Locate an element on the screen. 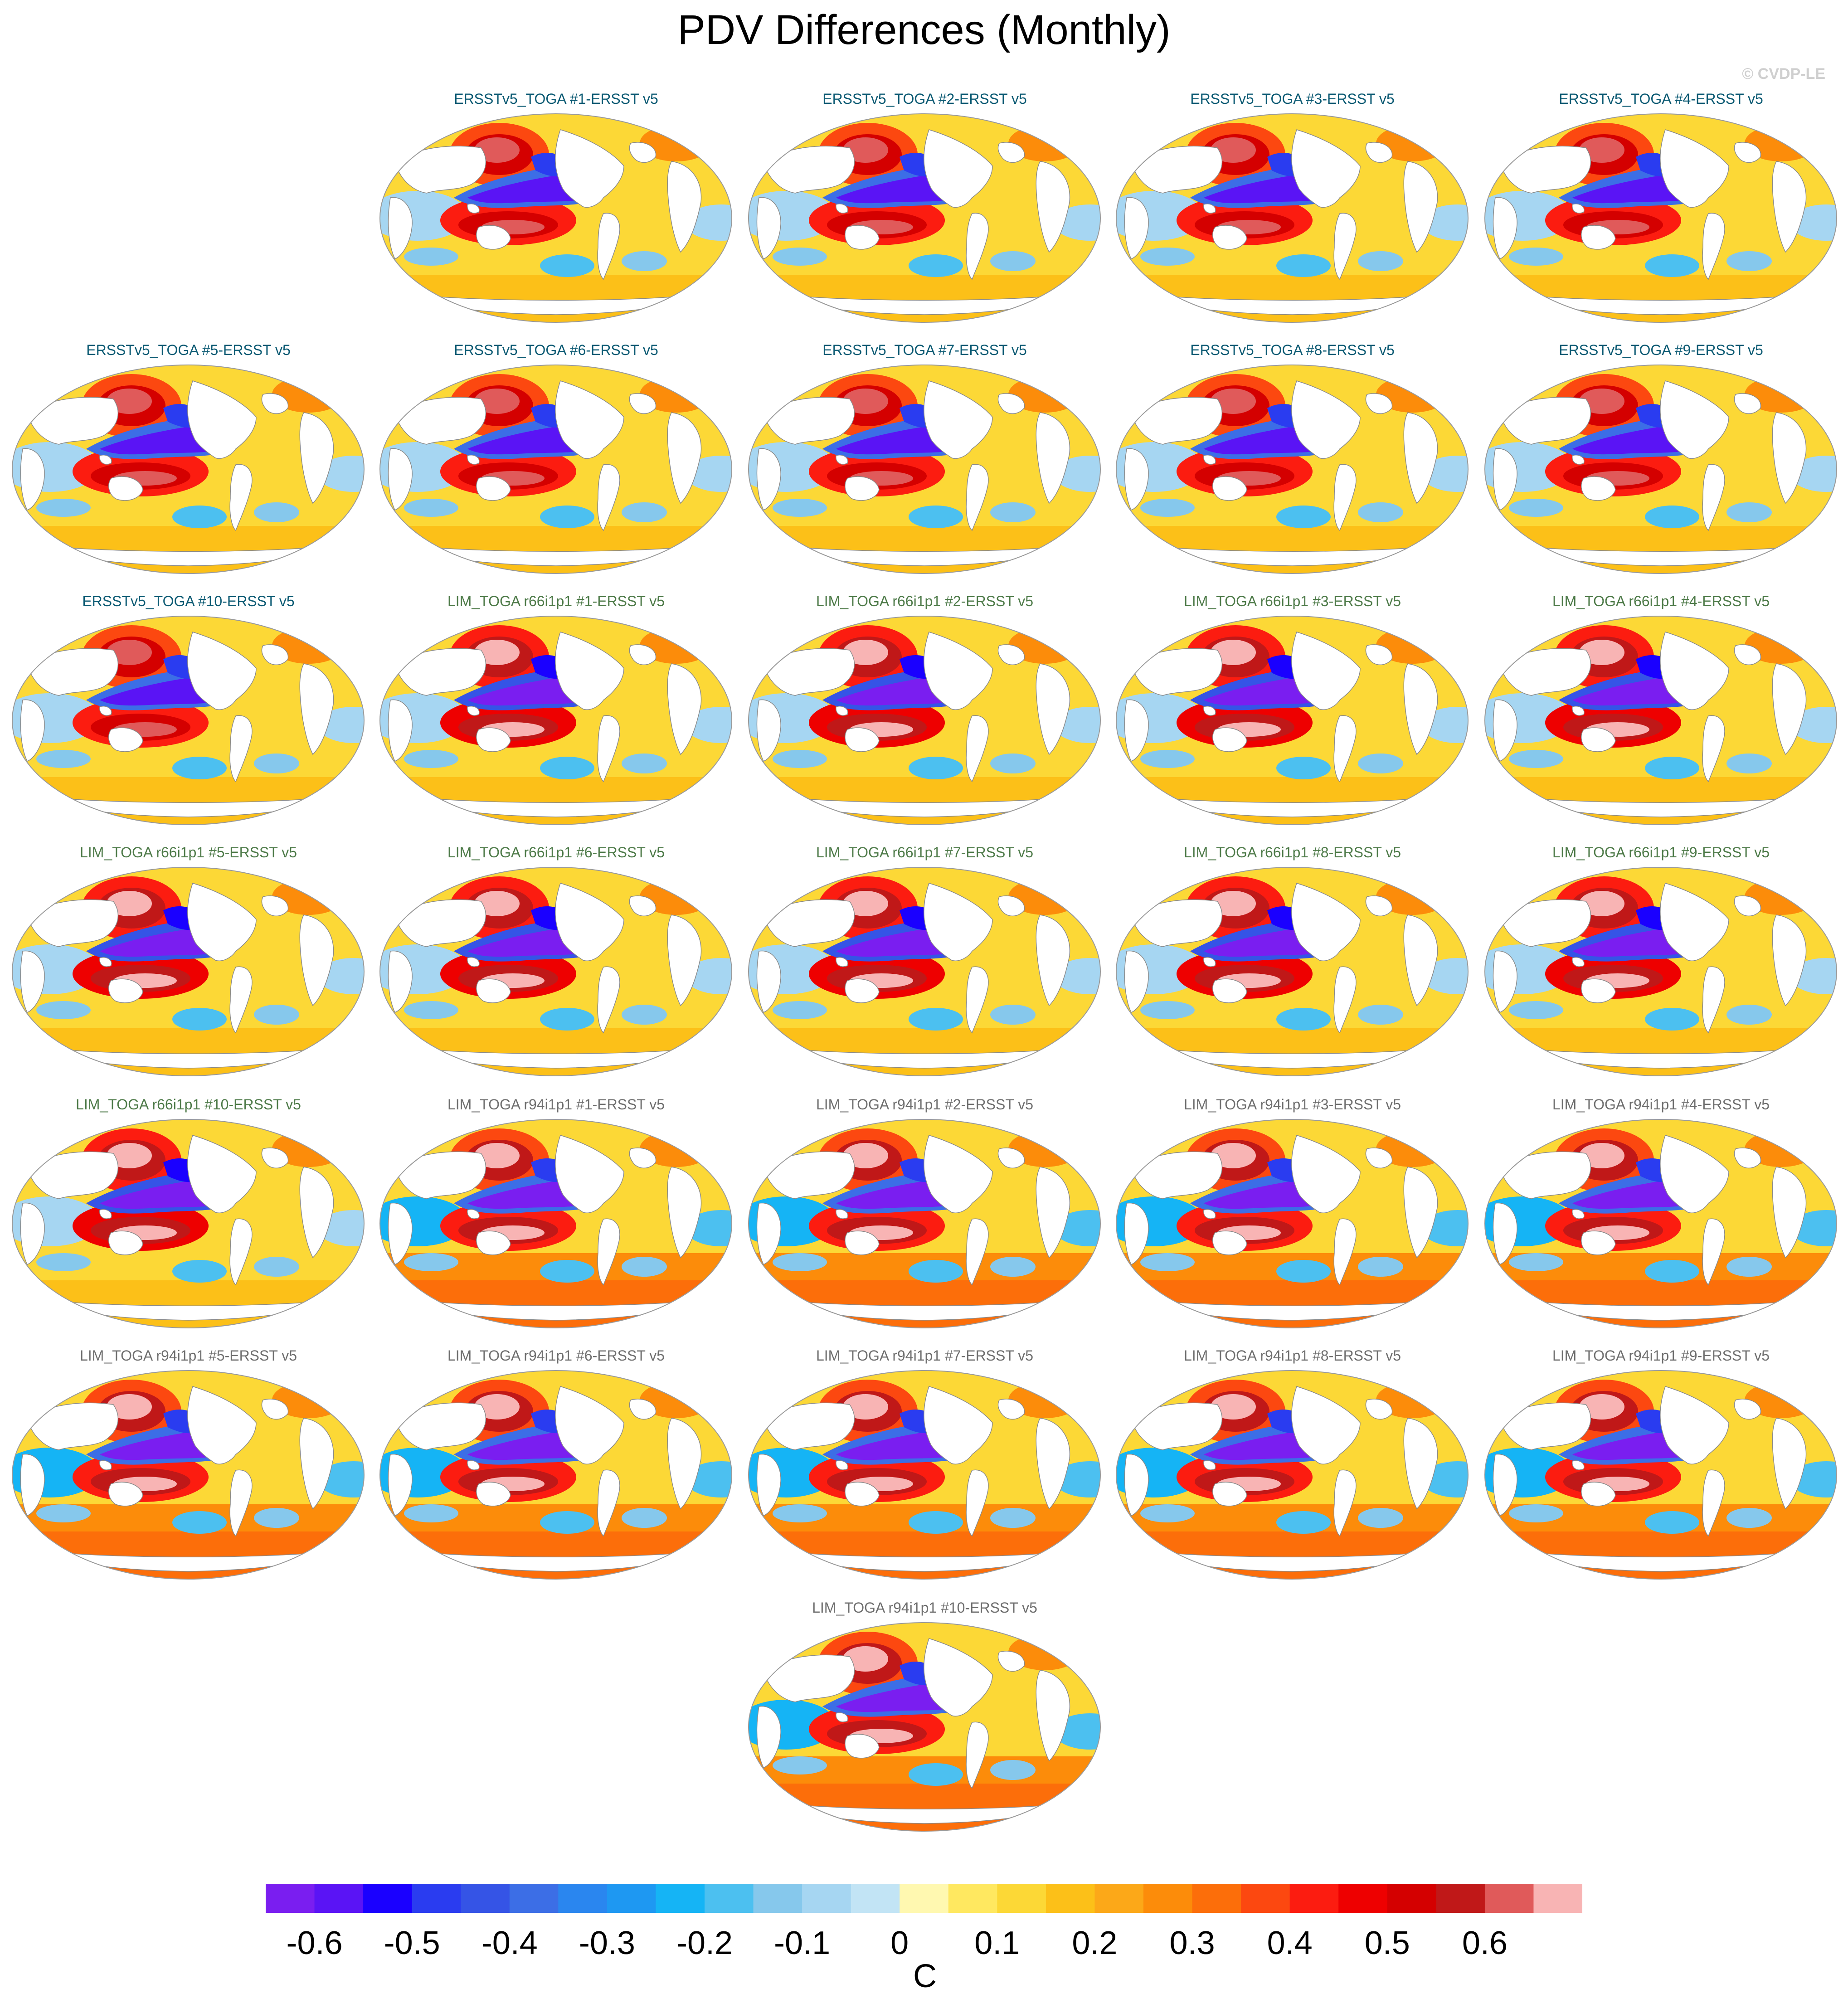 Image resolution: width=1848 pixels, height=2003 pixels. map-panel: LIM_TOGA r66i1p1 #1-ERSST v5 is located at coordinates (556, 711).